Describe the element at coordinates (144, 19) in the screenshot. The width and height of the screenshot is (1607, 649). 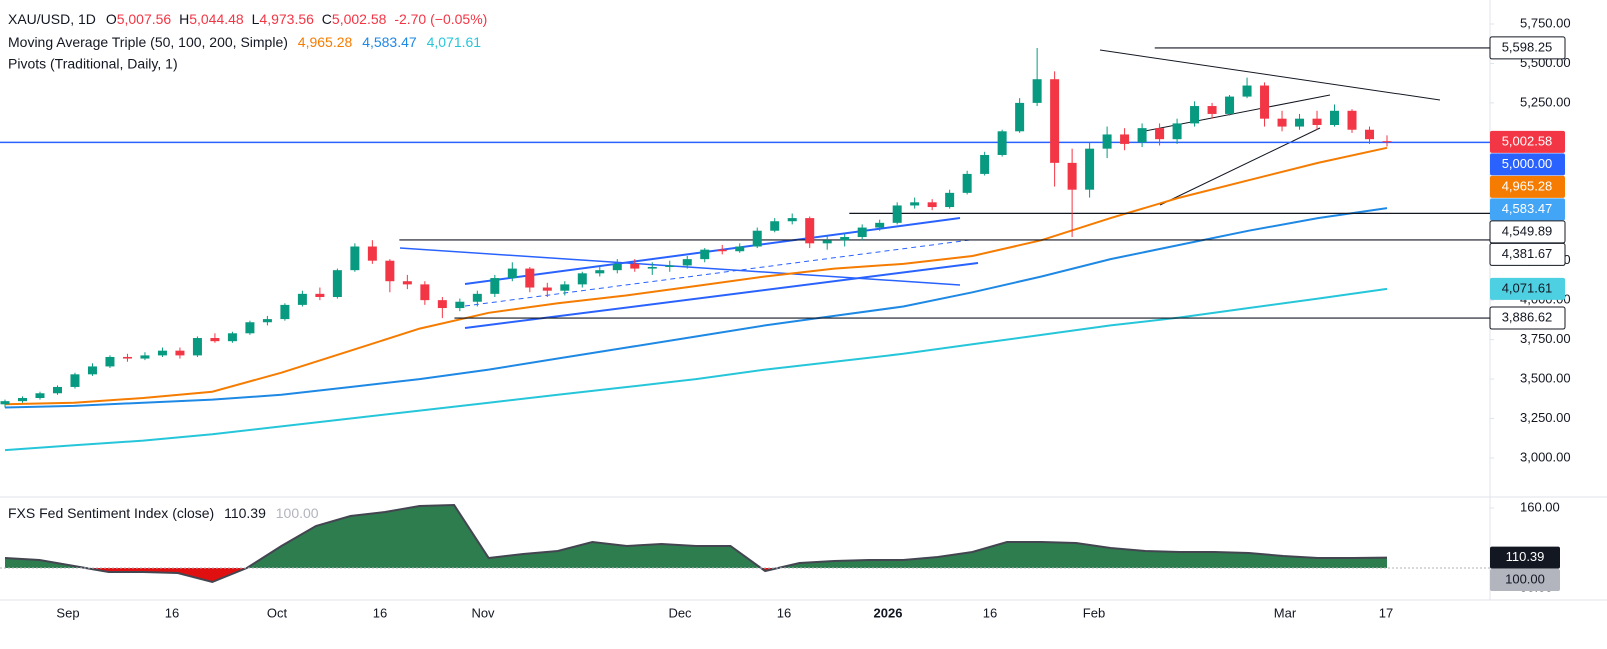
I see `o-value: 5,007.56` at that location.